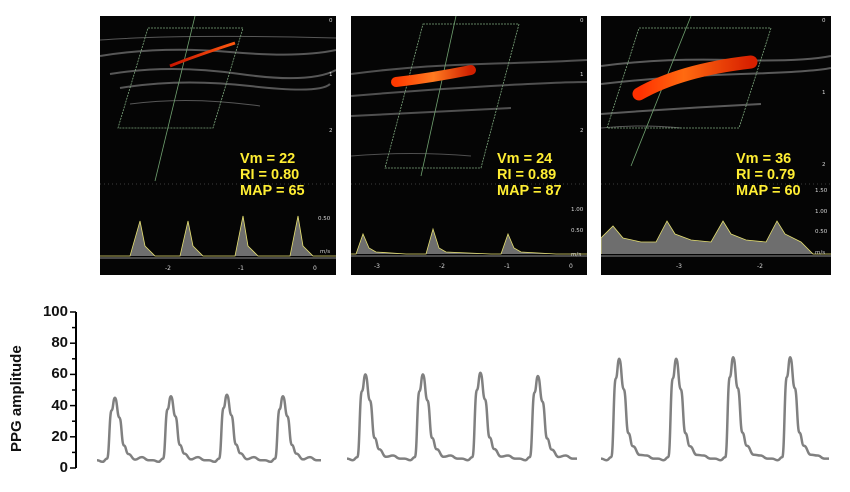  What do you see at coordinates (73, 390) in the screenshot?
I see `ppg-y-axis` at bounding box center [73, 390].